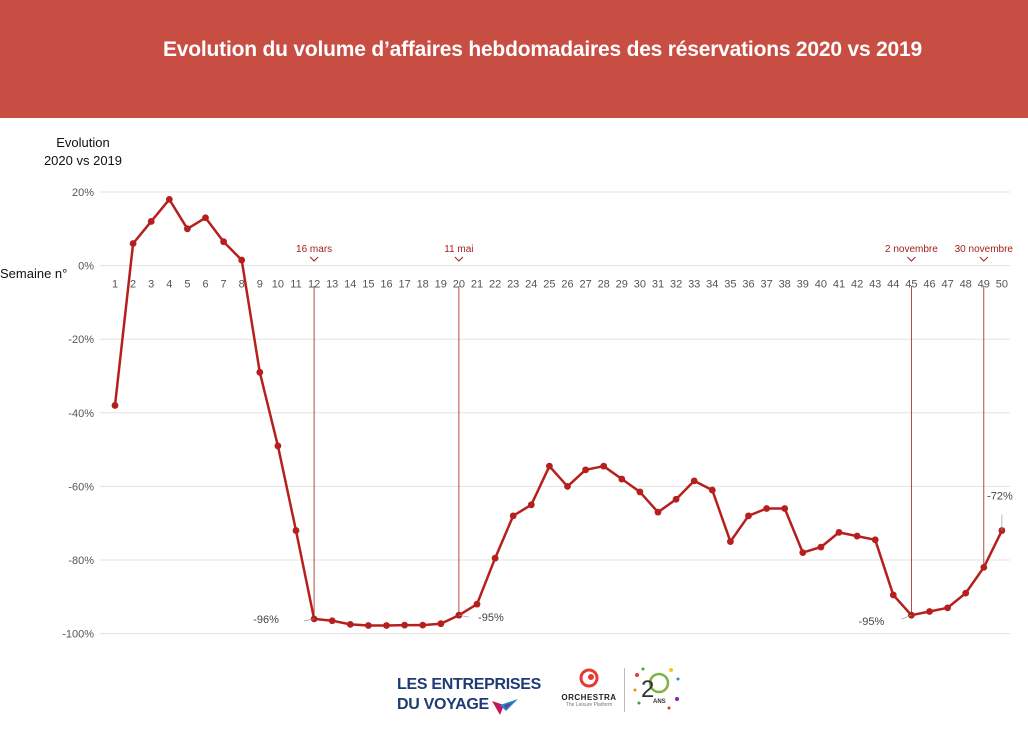 This screenshot has height=734, width=1028. What do you see at coordinates (839, 285) in the screenshot?
I see `x-tick-label: 41` at bounding box center [839, 285].